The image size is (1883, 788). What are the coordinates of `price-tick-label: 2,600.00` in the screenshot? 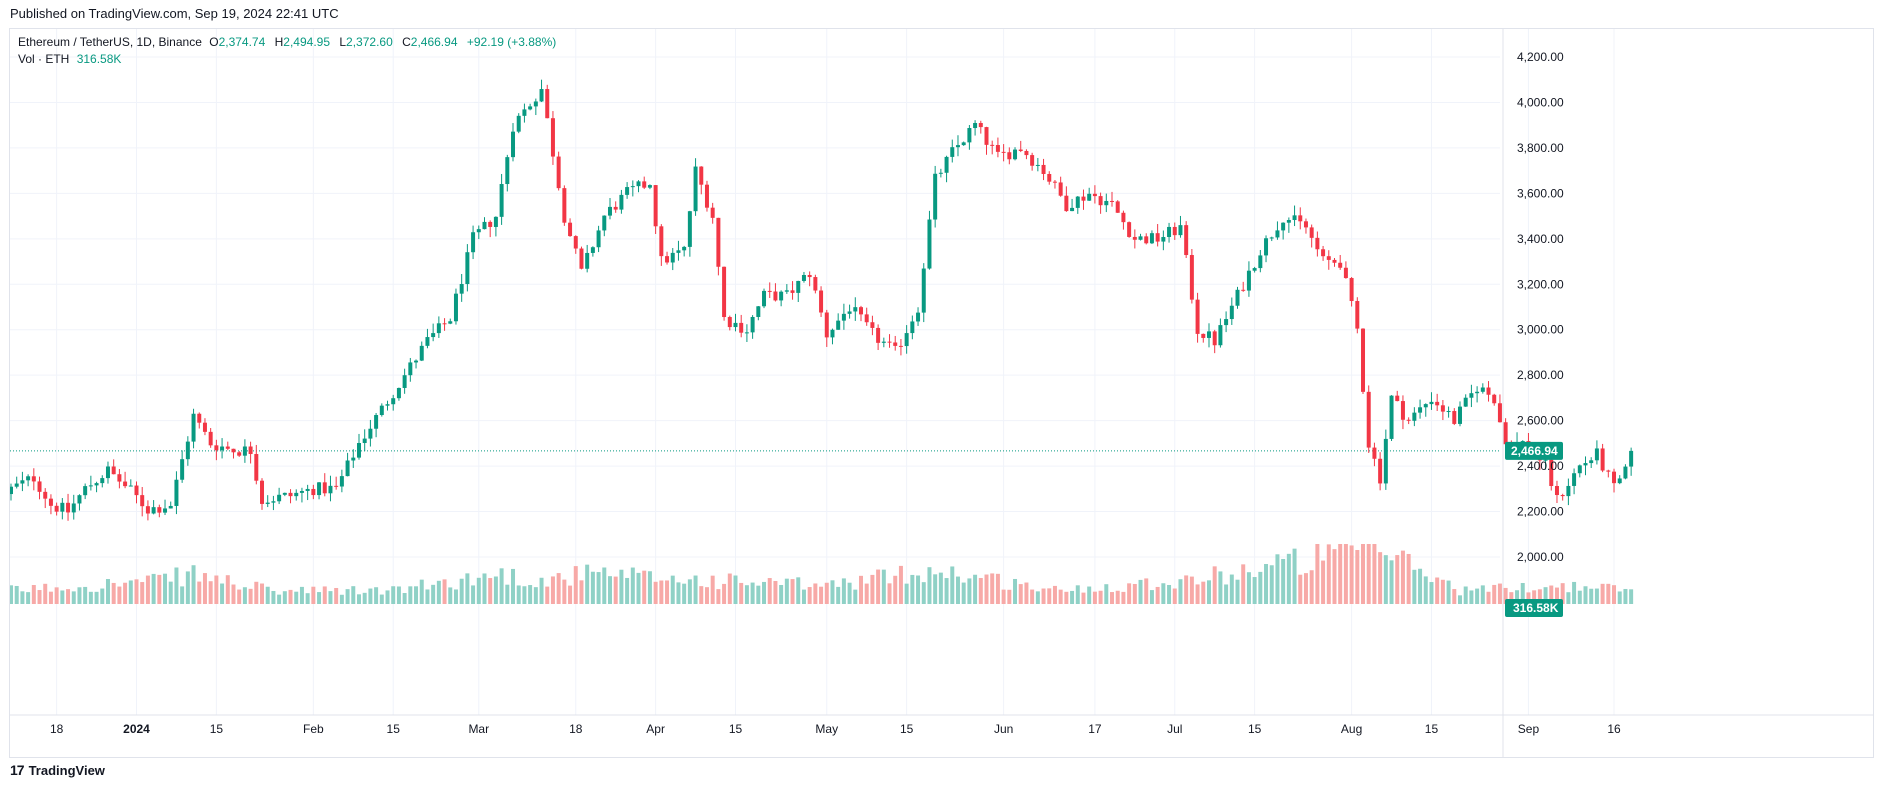 It's located at (1540, 421).